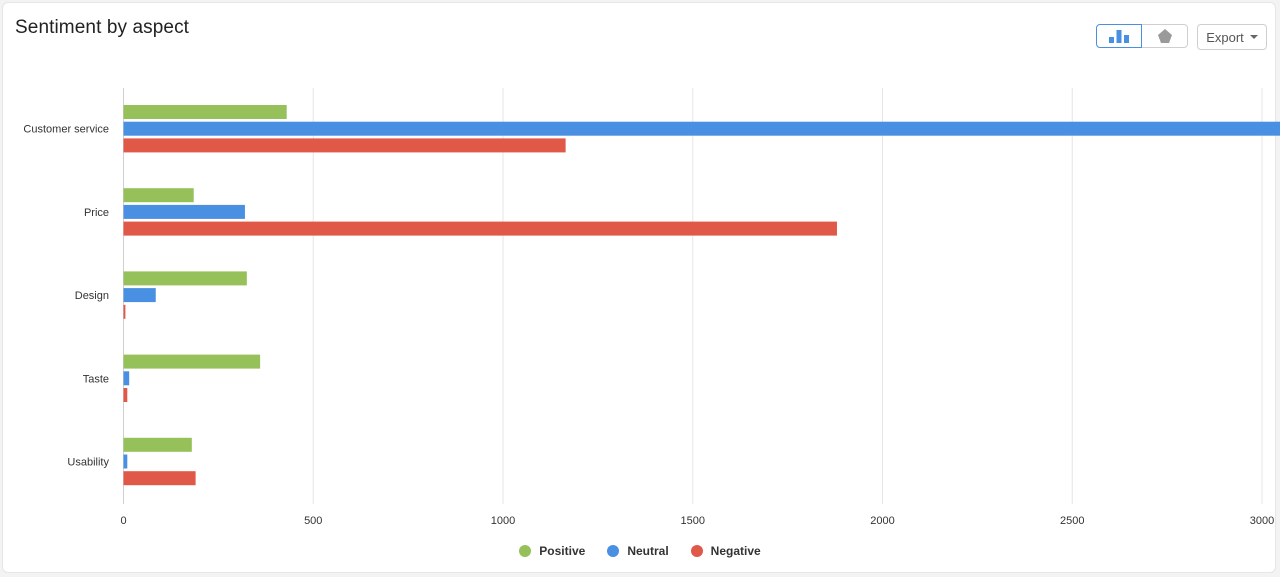 This screenshot has width=1280, height=577. I want to click on chevron-down-icon, so click(1253, 37).